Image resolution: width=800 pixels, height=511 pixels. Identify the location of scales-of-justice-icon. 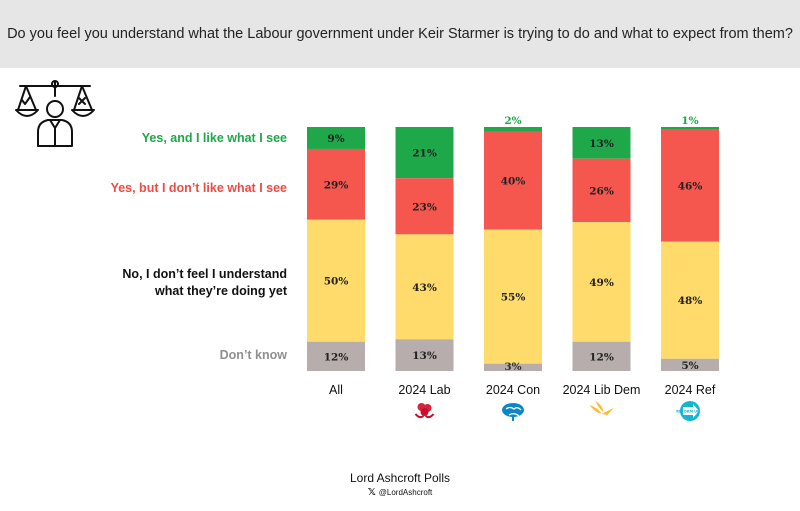
(55, 113).